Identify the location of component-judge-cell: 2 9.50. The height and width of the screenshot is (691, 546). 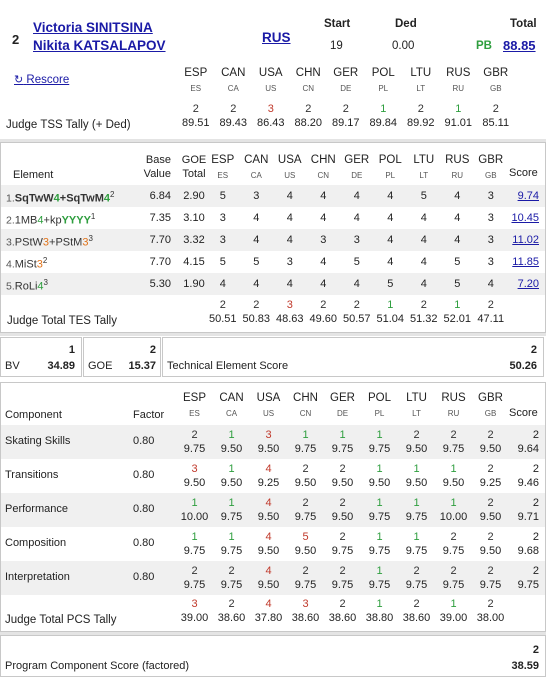
(342, 476).